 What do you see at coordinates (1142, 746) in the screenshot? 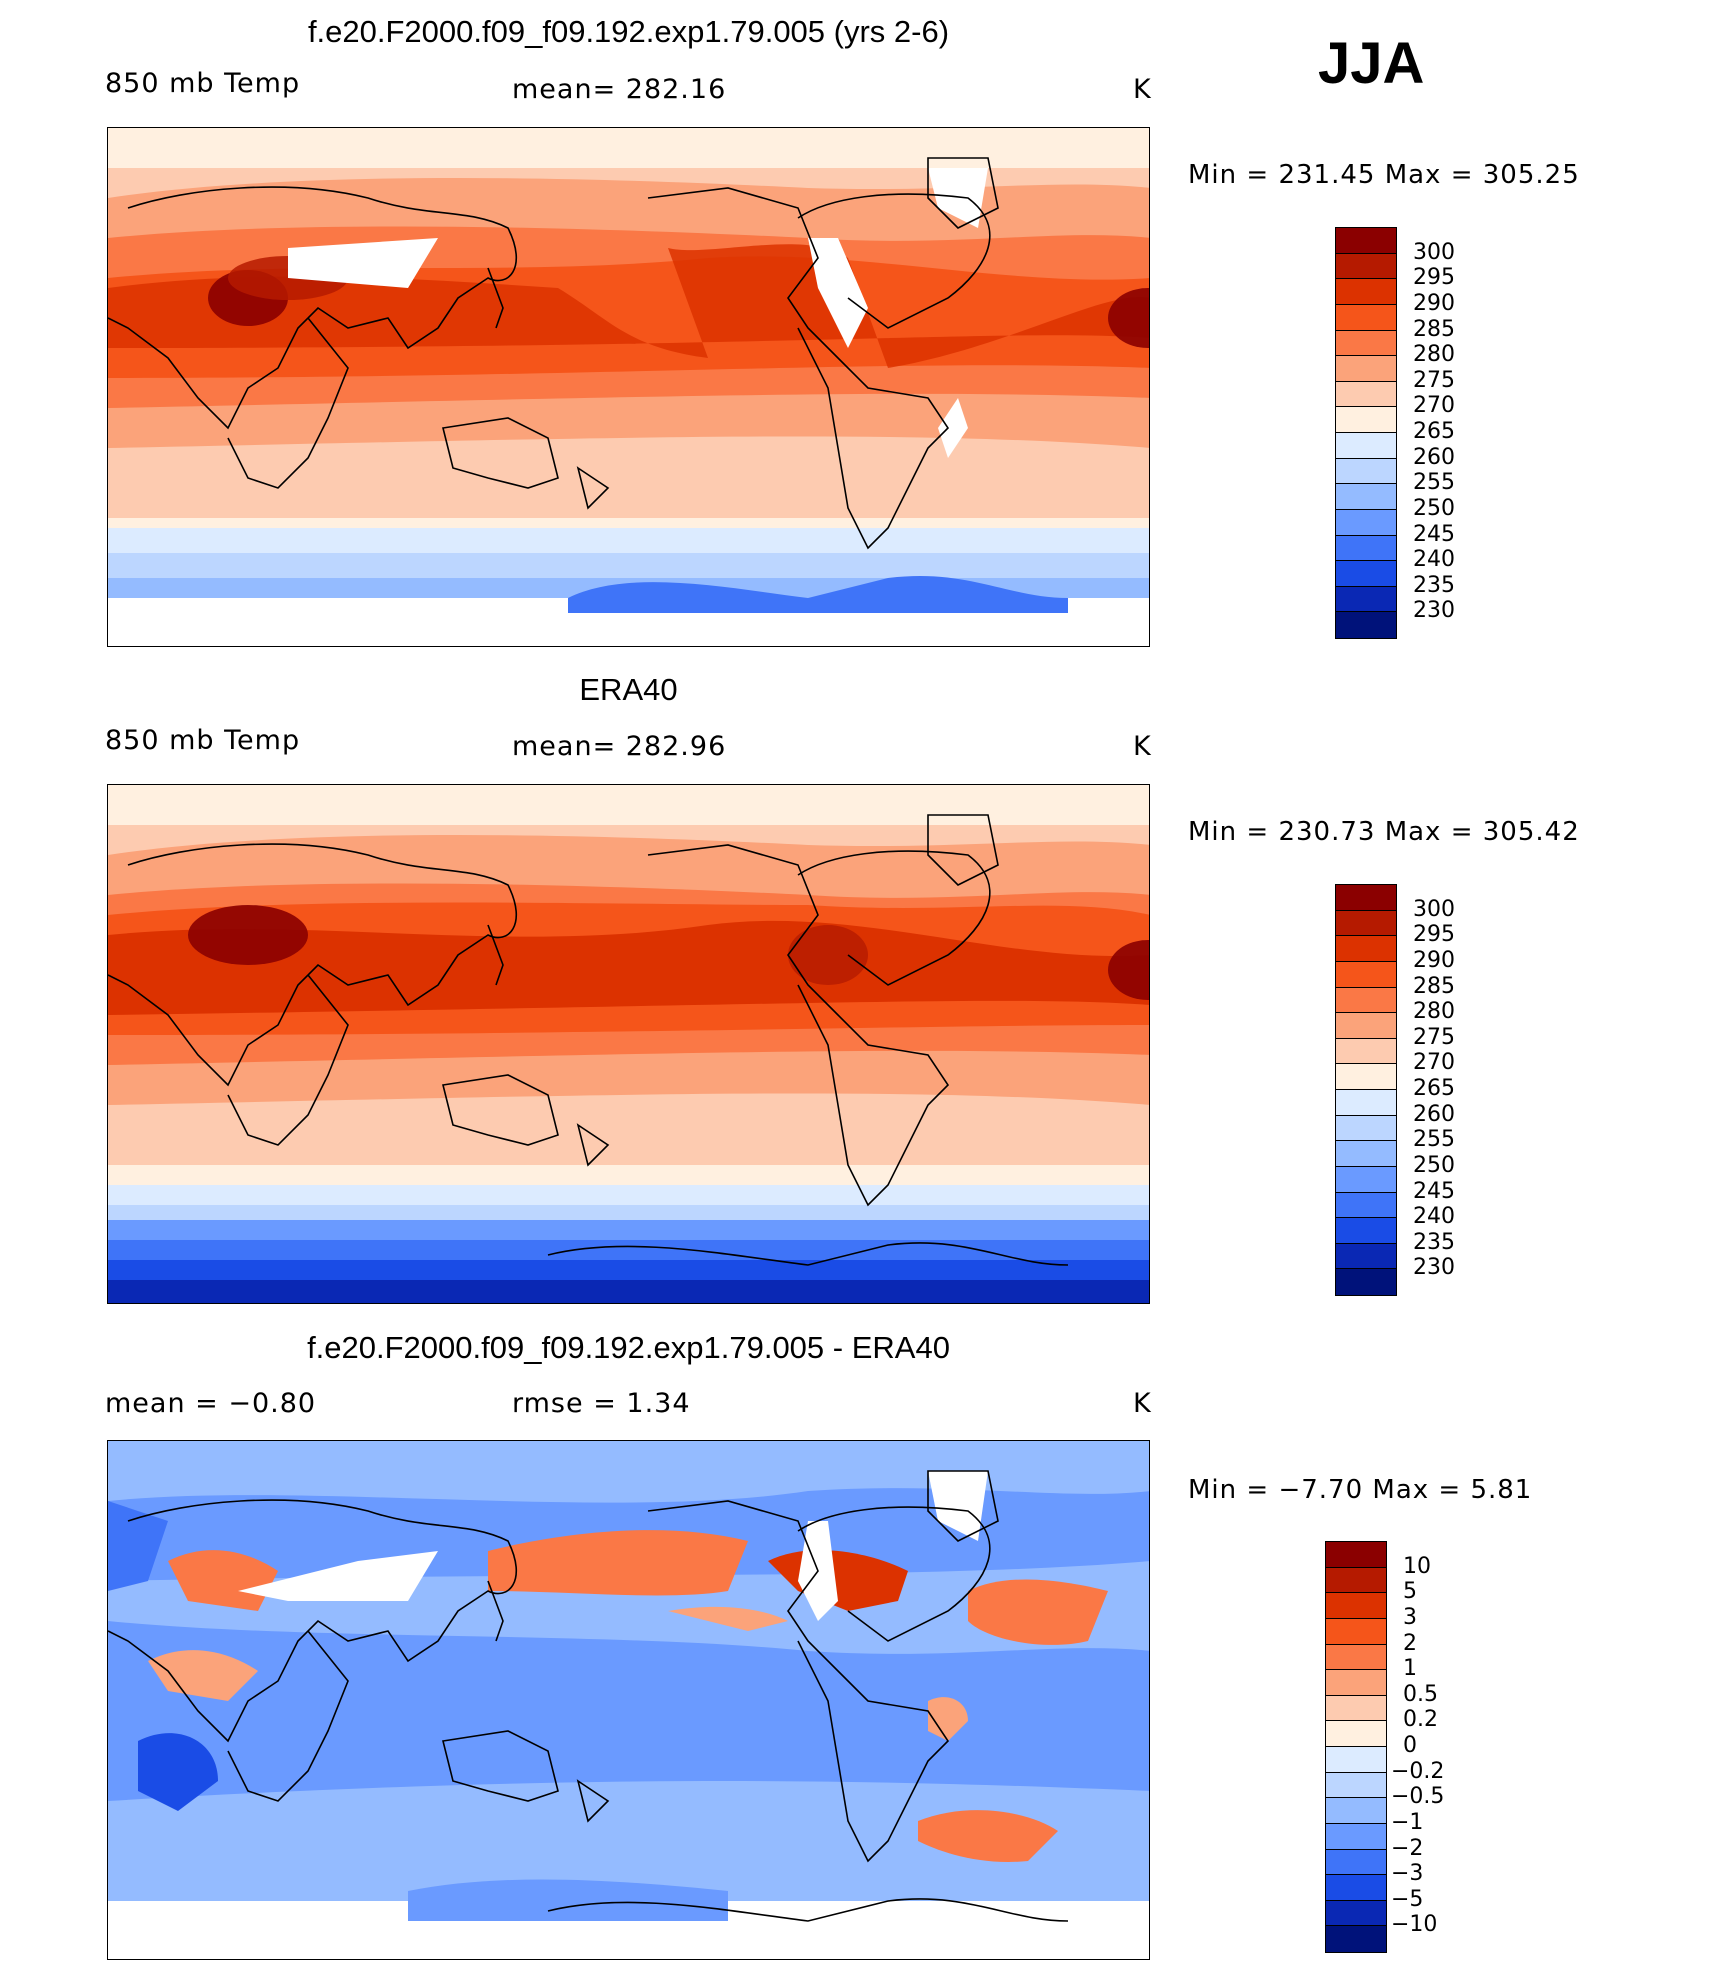
I see `panel-units-label-obs: K` at bounding box center [1142, 746].